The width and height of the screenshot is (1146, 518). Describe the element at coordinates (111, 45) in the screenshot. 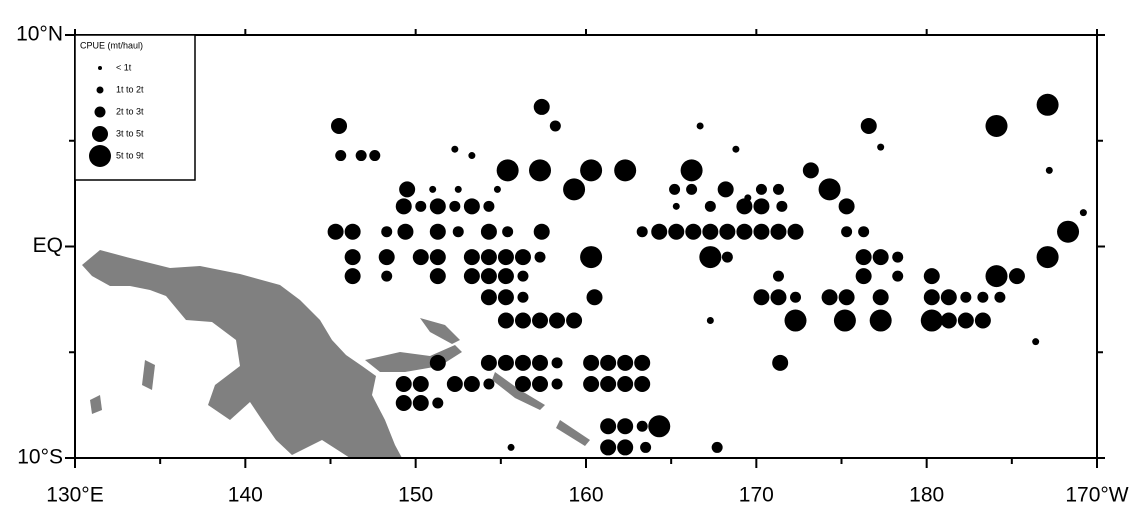

I see `legend-title: CPUE (mt/haul)` at that location.